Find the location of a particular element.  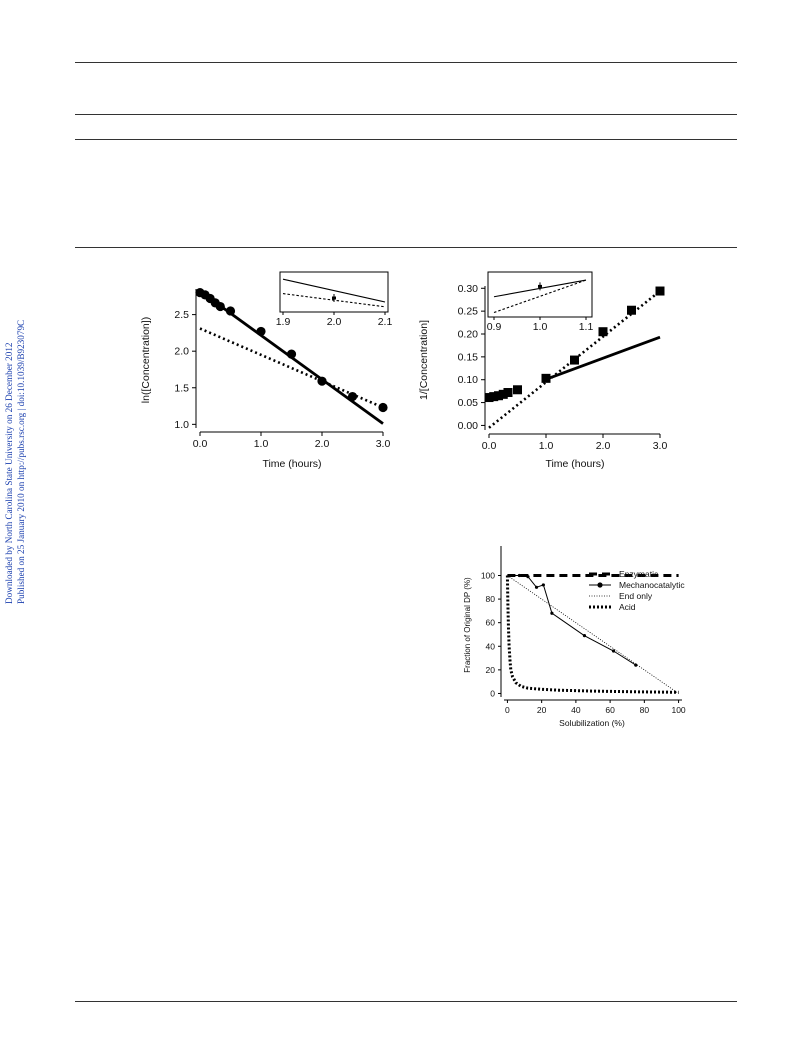

ln-inset-frame is located at coordinates (334, 292).